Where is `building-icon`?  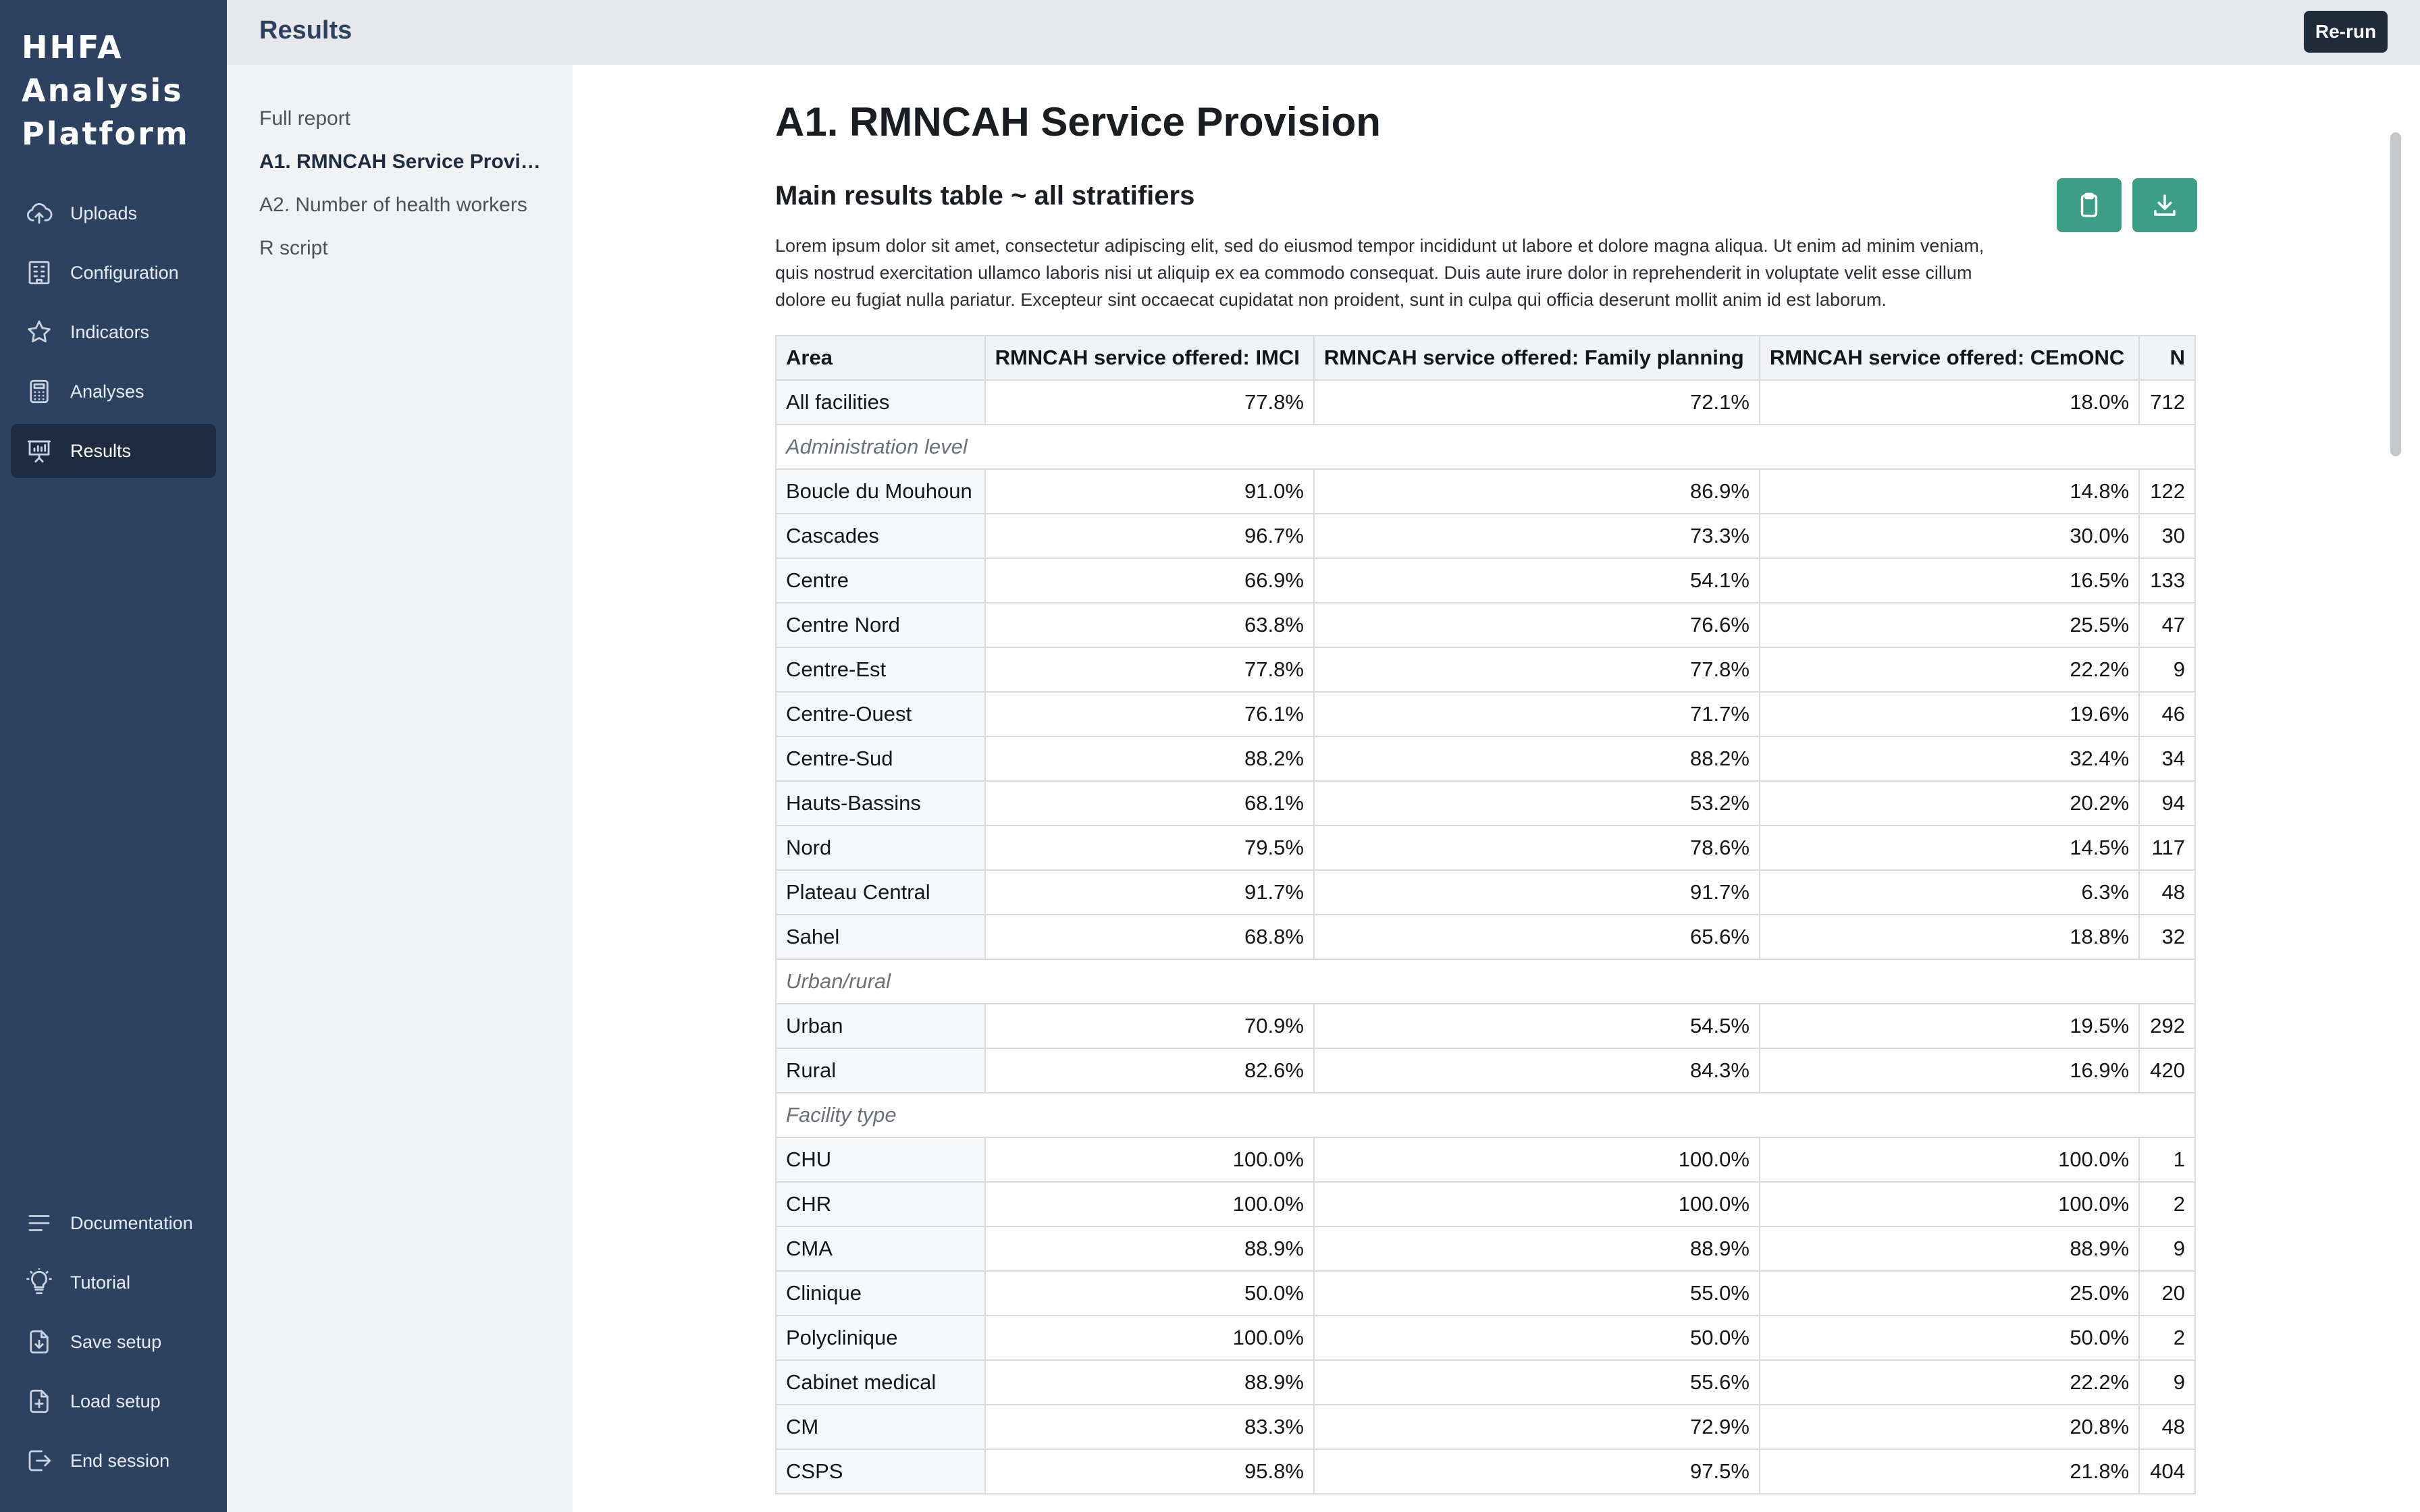 building-icon is located at coordinates (39, 273).